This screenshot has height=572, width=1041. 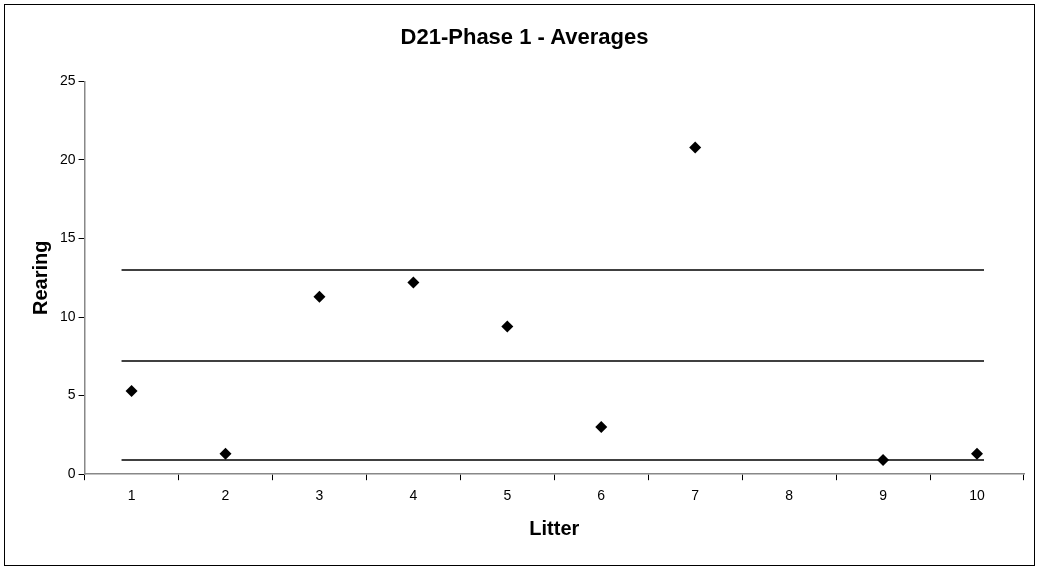 What do you see at coordinates (601, 495) in the screenshot?
I see `x-tick-label: 6` at bounding box center [601, 495].